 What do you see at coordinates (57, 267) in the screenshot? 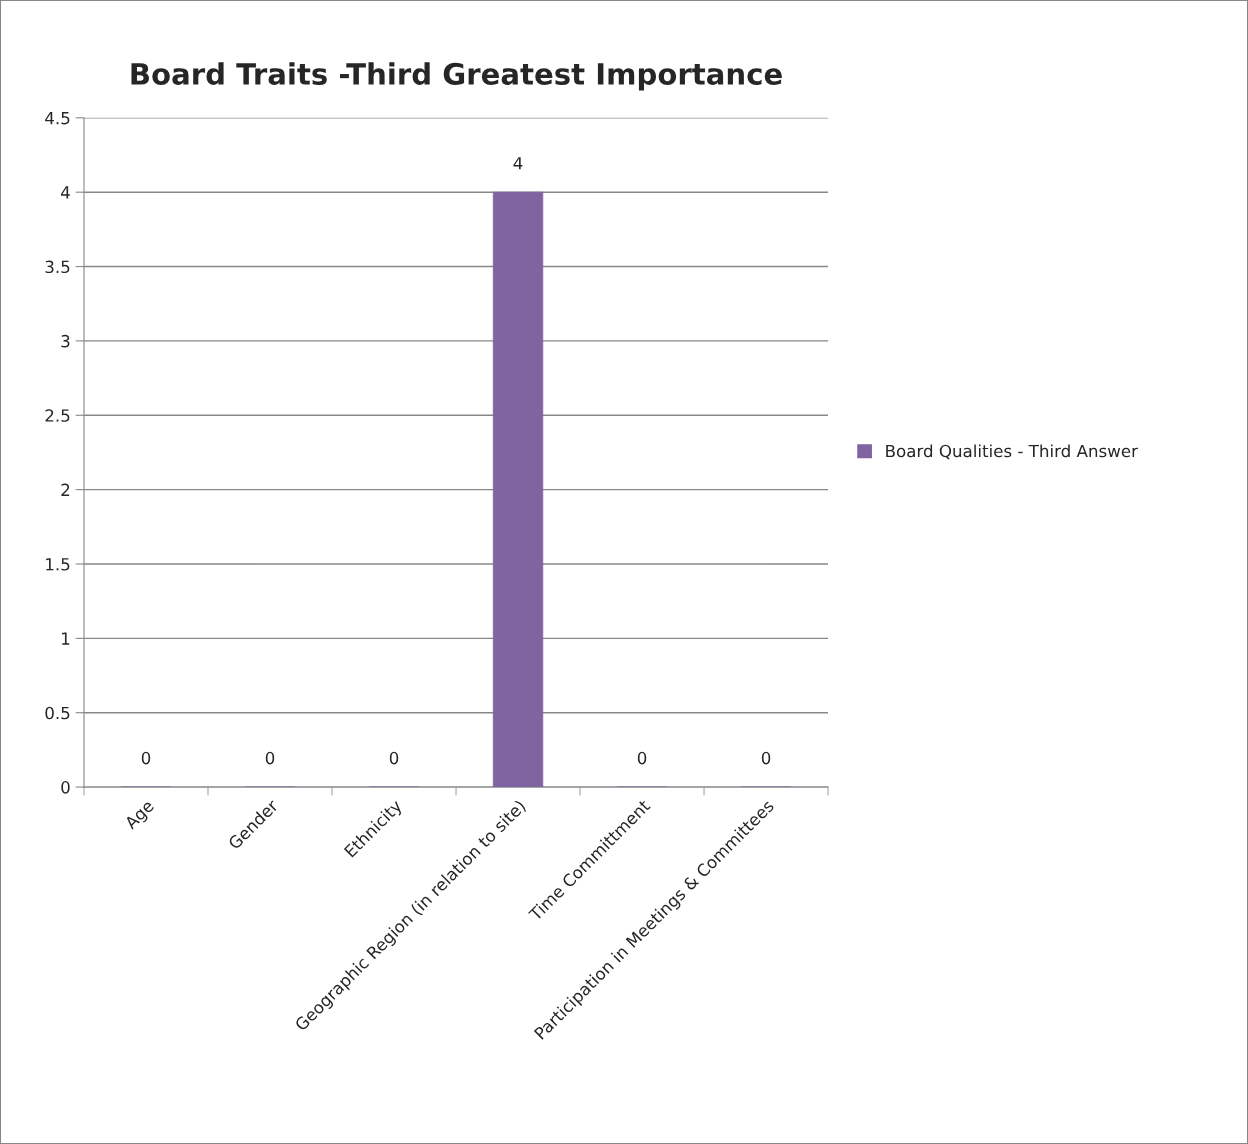
I see `y-tick-label: 3.5` at bounding box center [57, 267].